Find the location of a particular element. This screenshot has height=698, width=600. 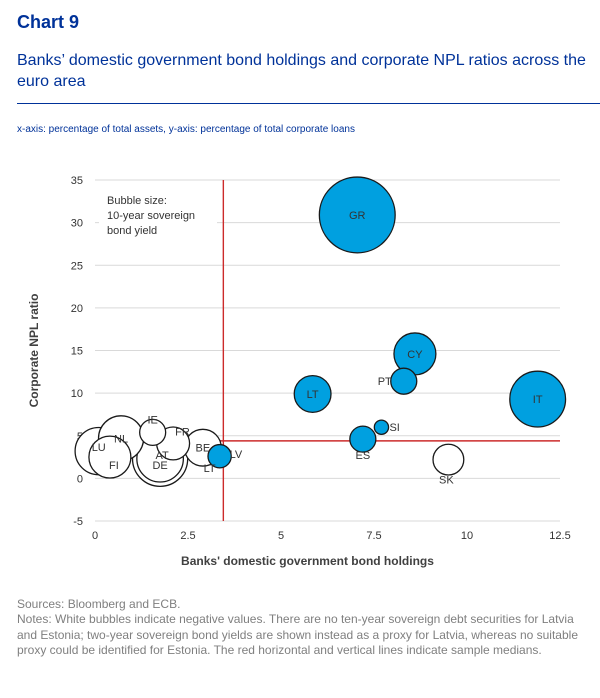

bubble-label-cy: CY is located at coordinates (415, 355).